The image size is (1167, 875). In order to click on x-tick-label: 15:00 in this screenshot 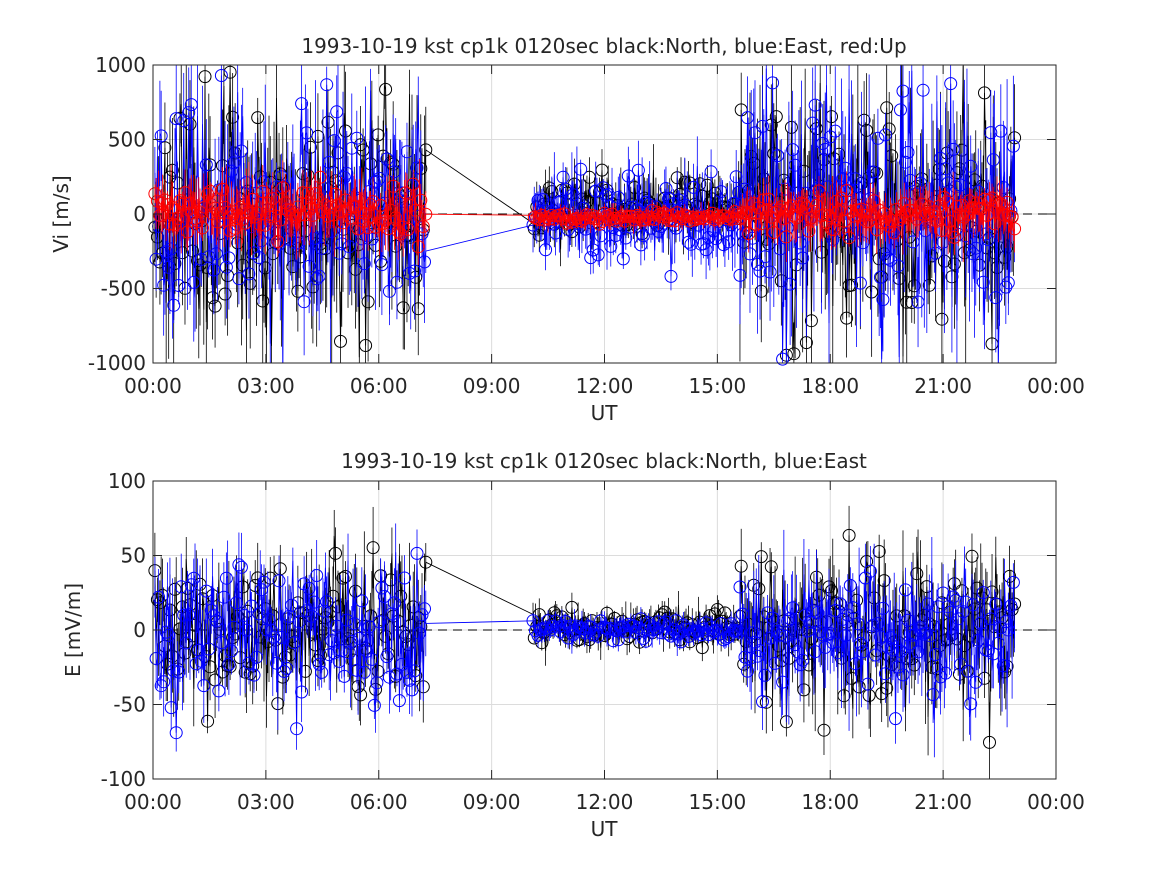, I will do `click(718, 386)`.